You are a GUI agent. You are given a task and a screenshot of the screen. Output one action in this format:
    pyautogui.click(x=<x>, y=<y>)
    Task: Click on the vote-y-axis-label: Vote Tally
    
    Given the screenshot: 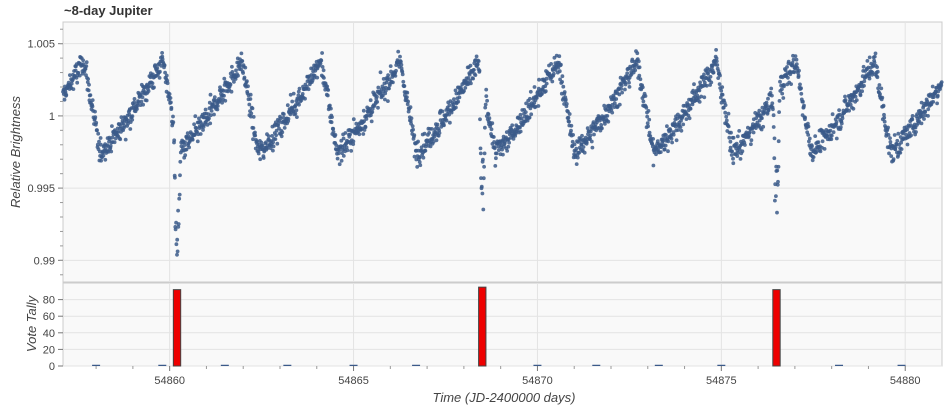 What is the action you would take?
    pyautogui.click(x=31, y=323)
    